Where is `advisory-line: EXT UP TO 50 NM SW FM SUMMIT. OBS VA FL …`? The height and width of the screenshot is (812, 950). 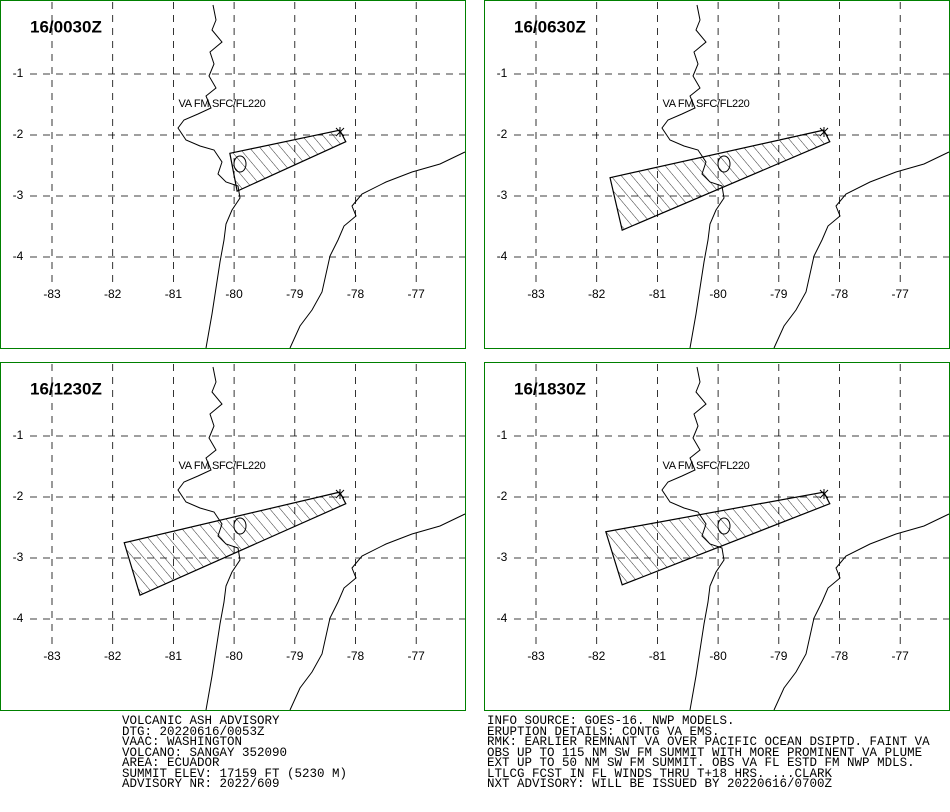
advisory-line: EXT UP TO 50 NM SW FM SUMMIT. OBS VA FL … is located at coordinates (701, 763).